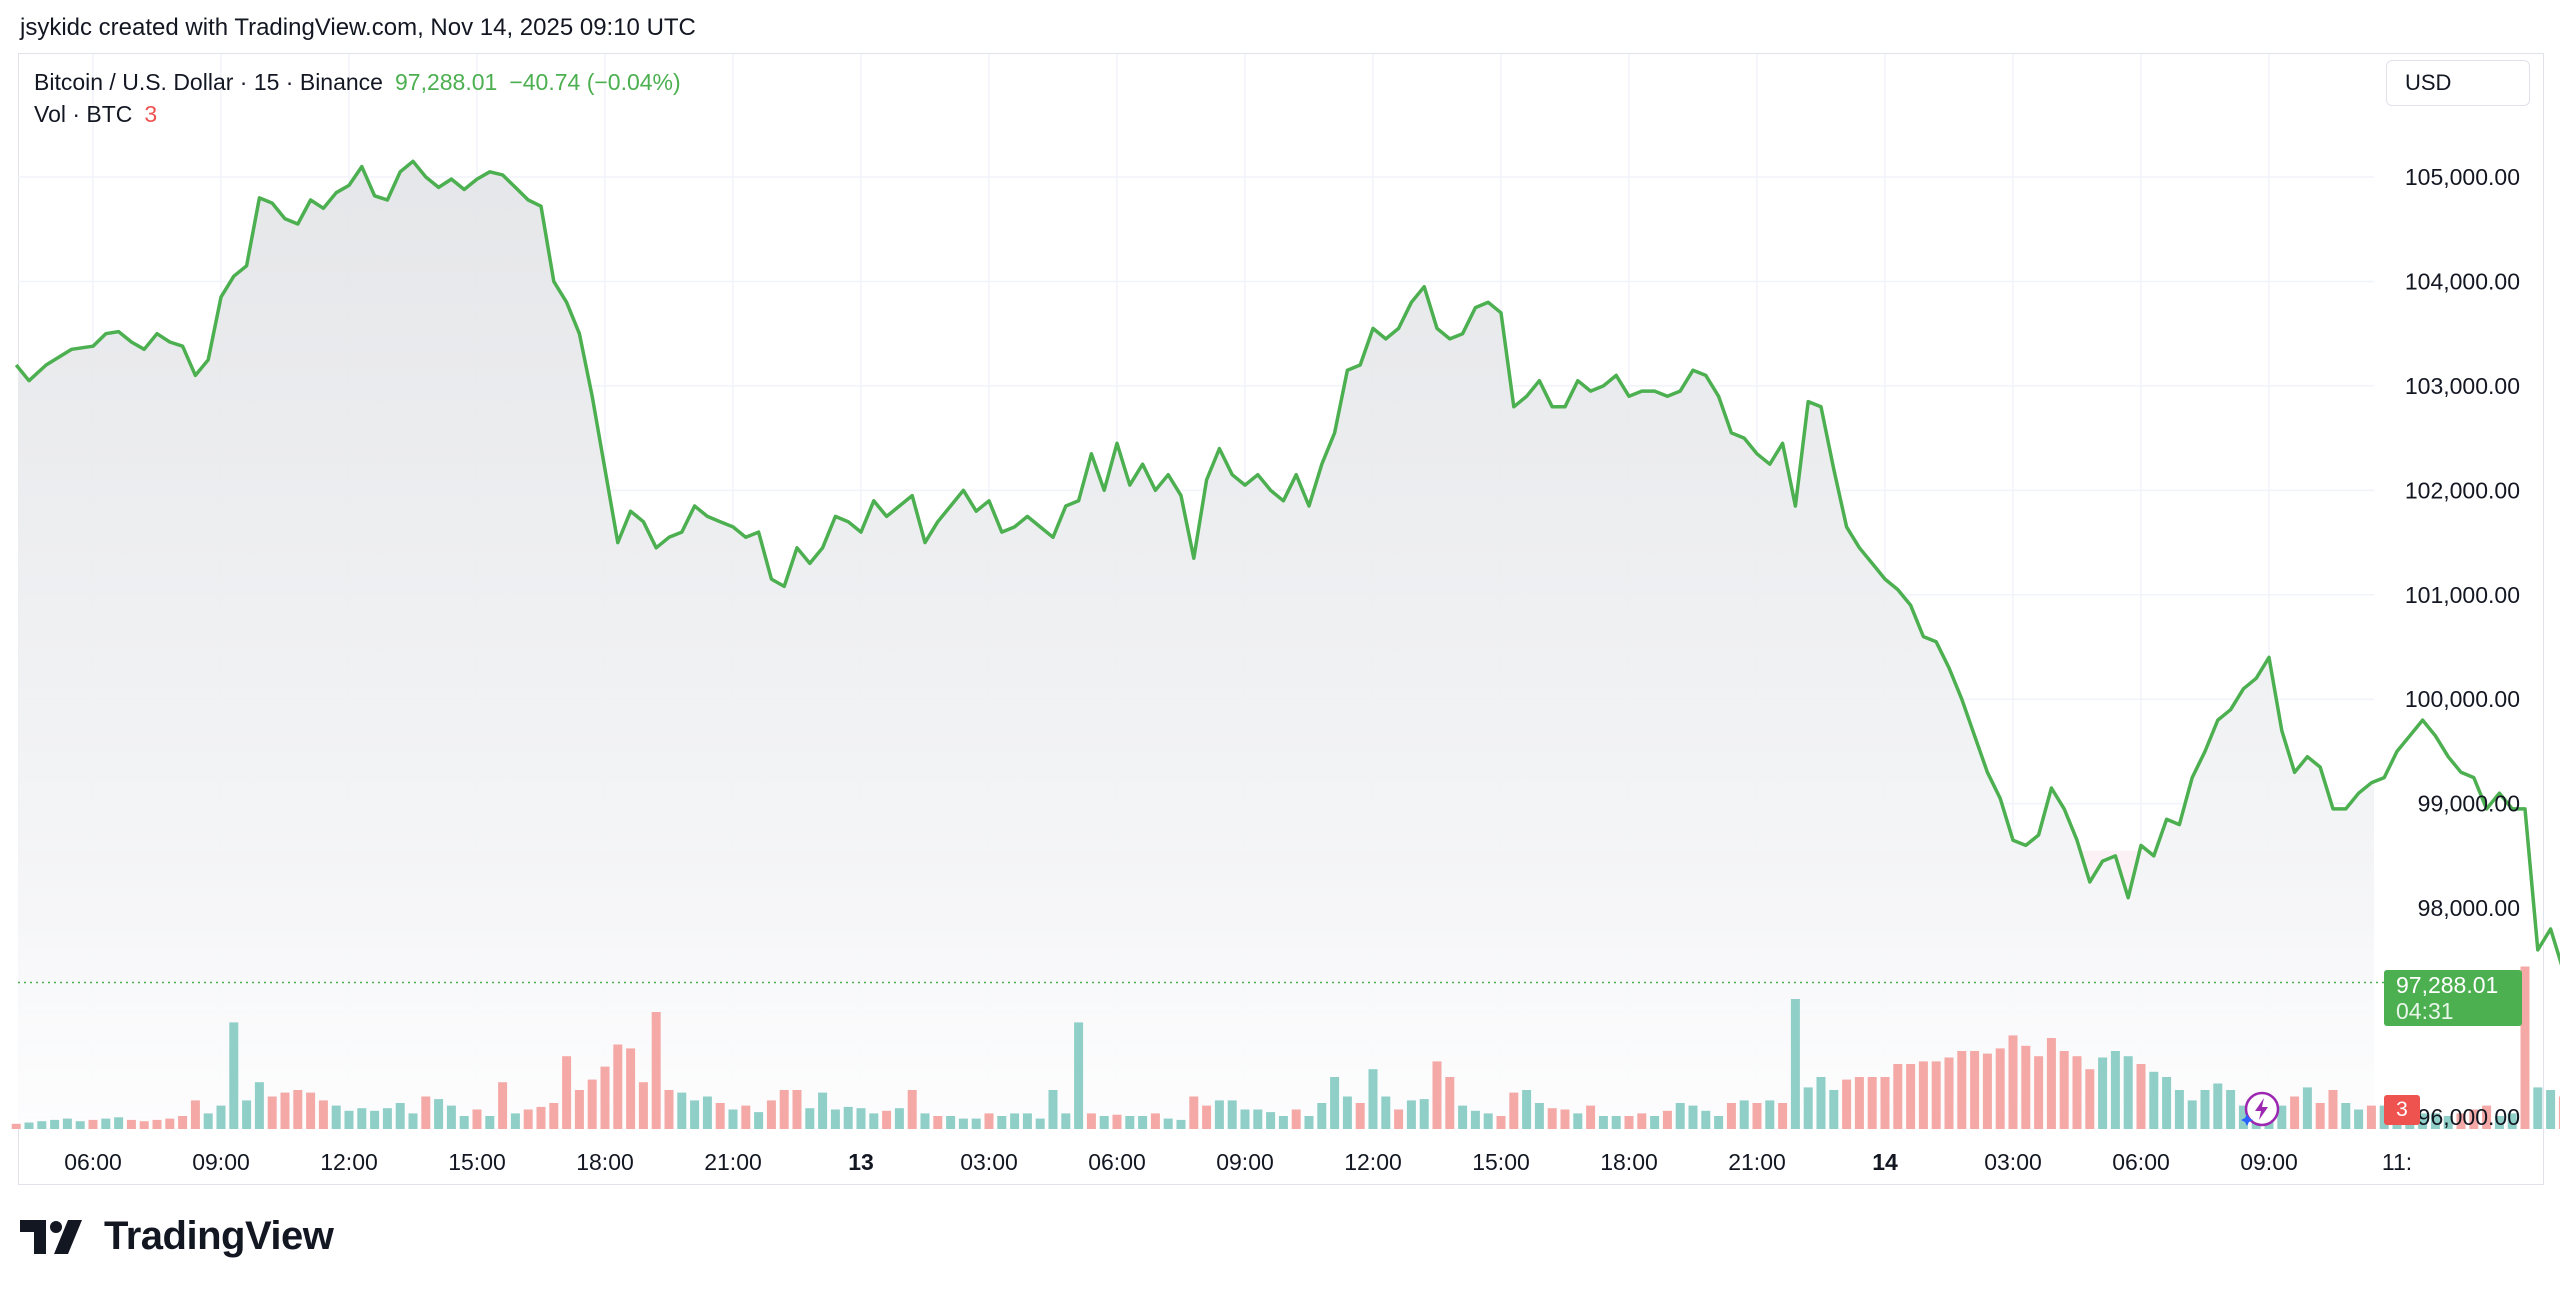  What do you see at coordinates (2462, 490) in the screenshot?
I see `y-tick-label: 102,000.00` at bounding box center [2462, 490].